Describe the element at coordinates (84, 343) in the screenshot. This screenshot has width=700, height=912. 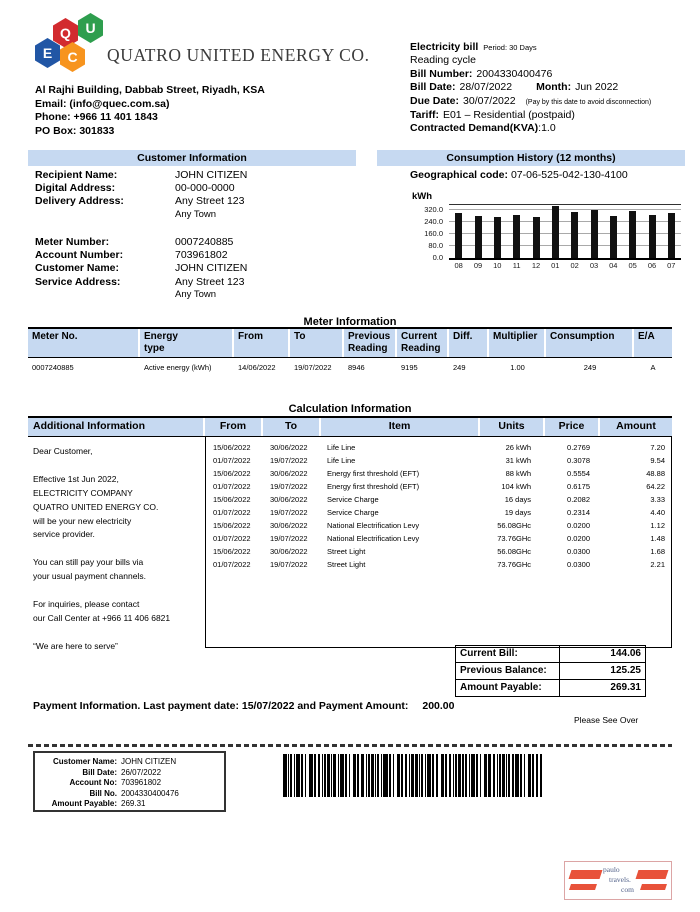
I see `column-header: Meter No.` at that location.